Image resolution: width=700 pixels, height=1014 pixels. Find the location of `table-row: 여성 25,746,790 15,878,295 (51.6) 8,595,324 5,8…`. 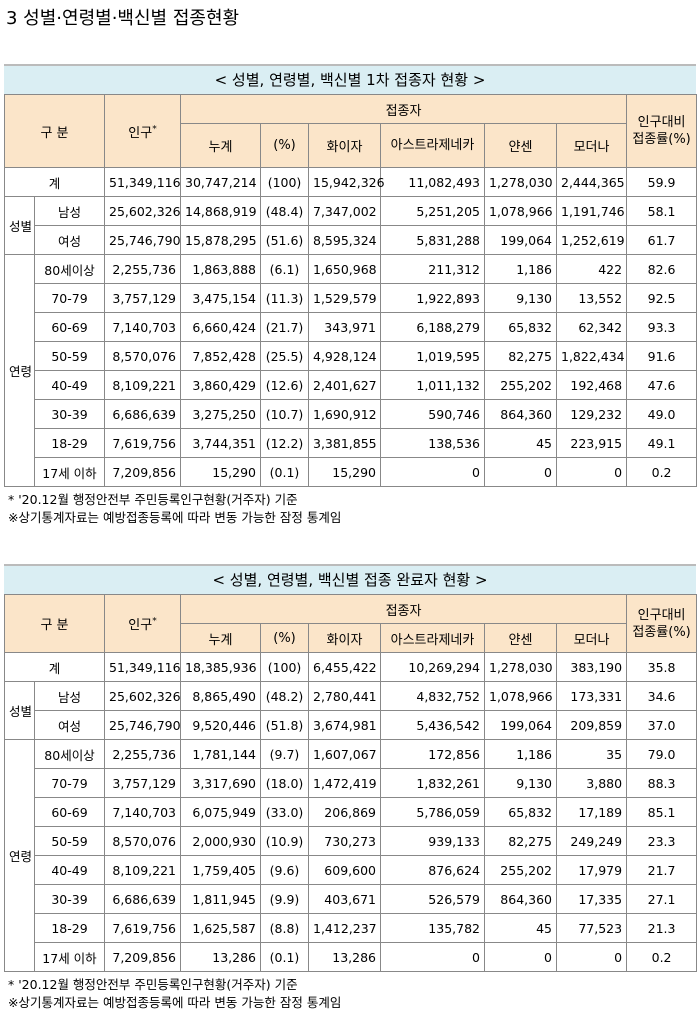

table-row: 여성 25,746,790 15,878,295 (51.6) 8,595,324 5,8… is located at coordinates (351, 240).